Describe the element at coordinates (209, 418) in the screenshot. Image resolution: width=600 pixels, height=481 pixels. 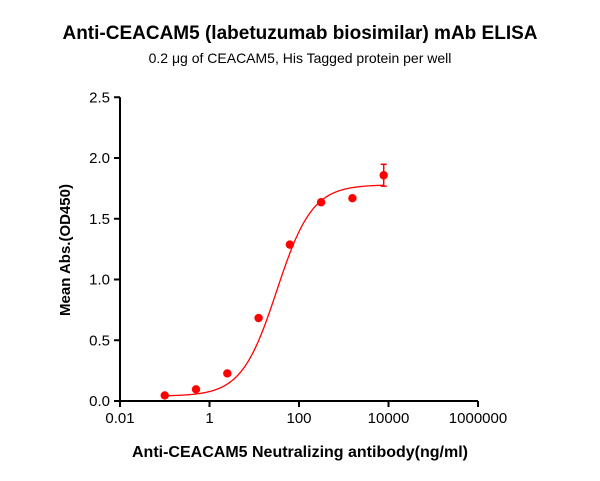
I see `x-tick-label: 1` at that location.